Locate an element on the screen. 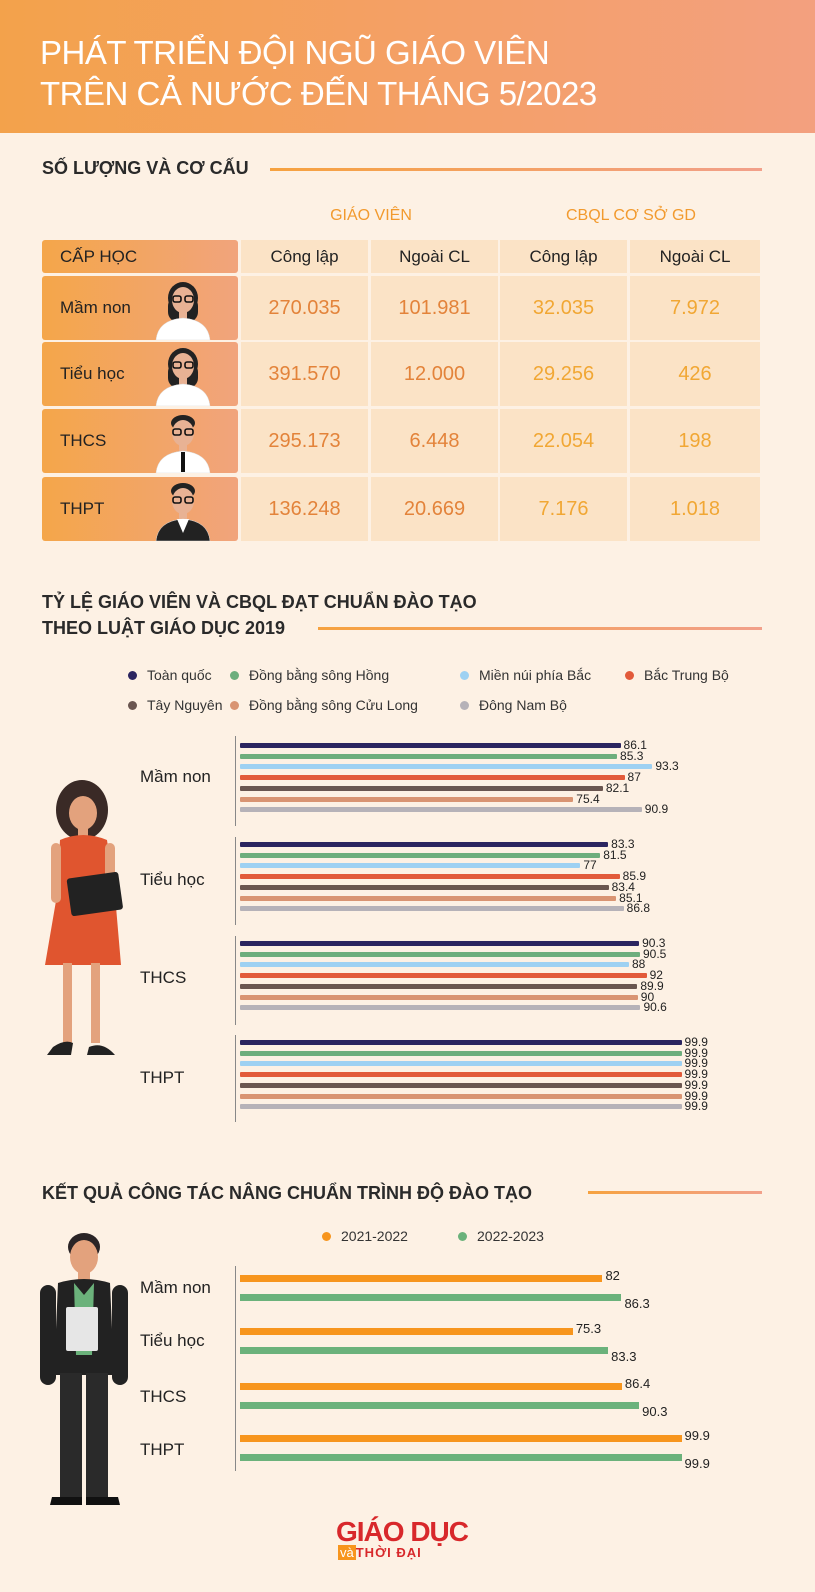  category-label: THCS is located at coordinates (163, 977).